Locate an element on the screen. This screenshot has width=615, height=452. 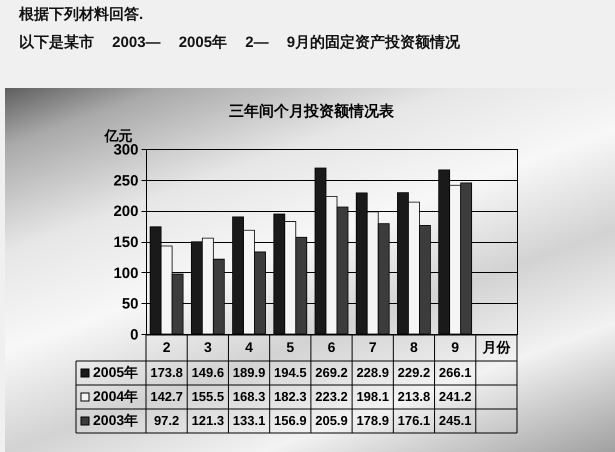
chart-title: 三年间个月投资额情况表 is located at coordinates (312, 111).